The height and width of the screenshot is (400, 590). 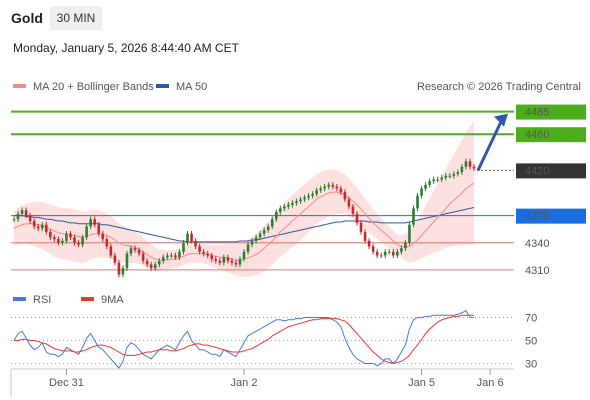 I want to click on rsi-tick-70: 70, so click(x=531, y=319).